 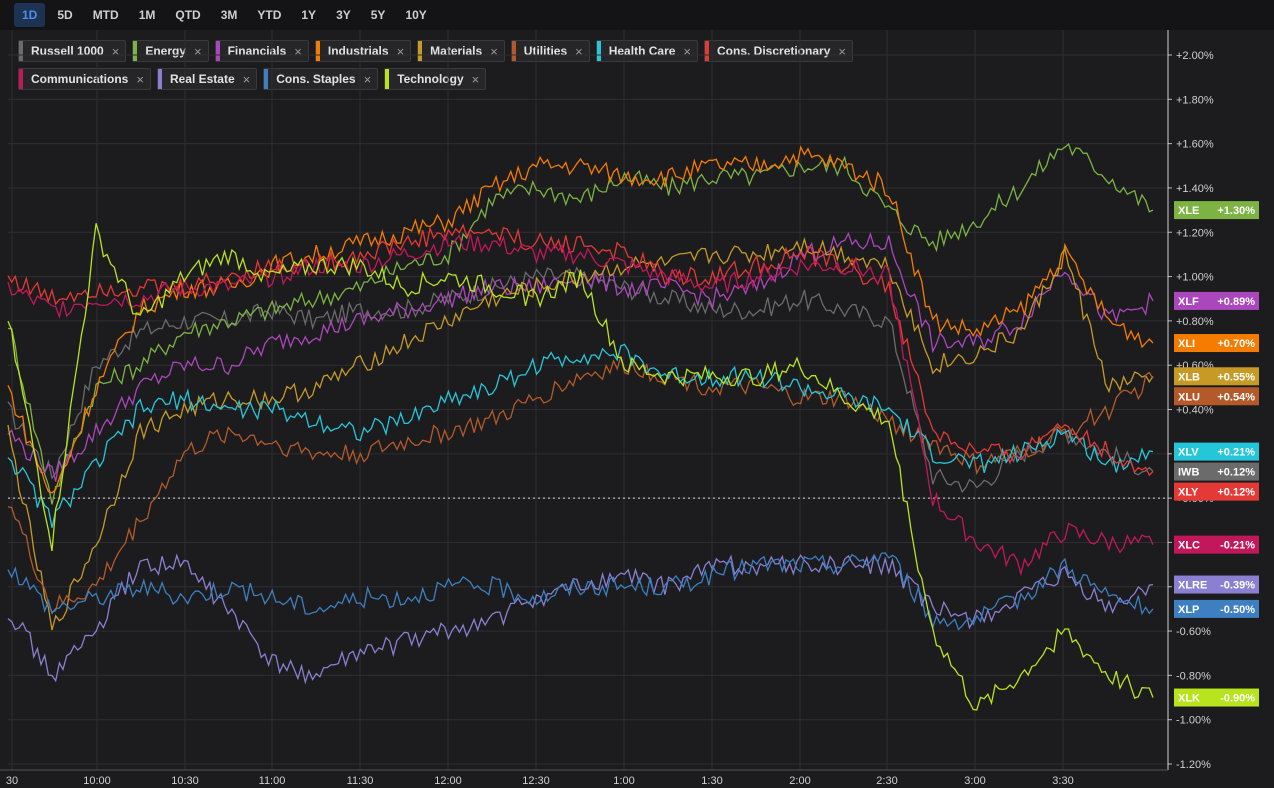 What do you see at coordinates (272, 781) in the screenshot?
I see `x-tick-label: 11:00` at bounding box center [272, 781].